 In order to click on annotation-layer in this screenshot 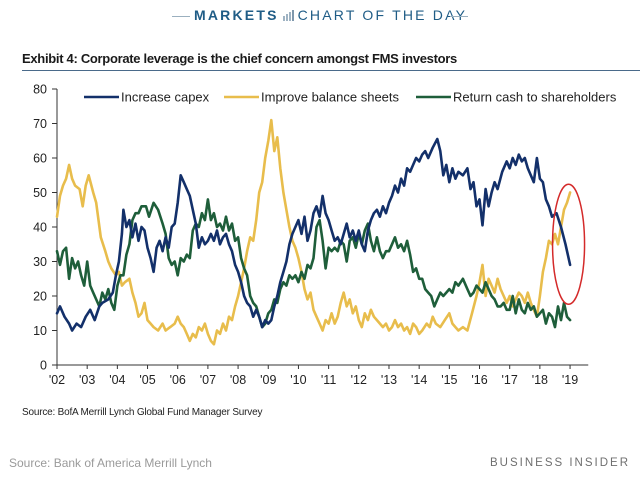, I will do `click(568, 244)`.